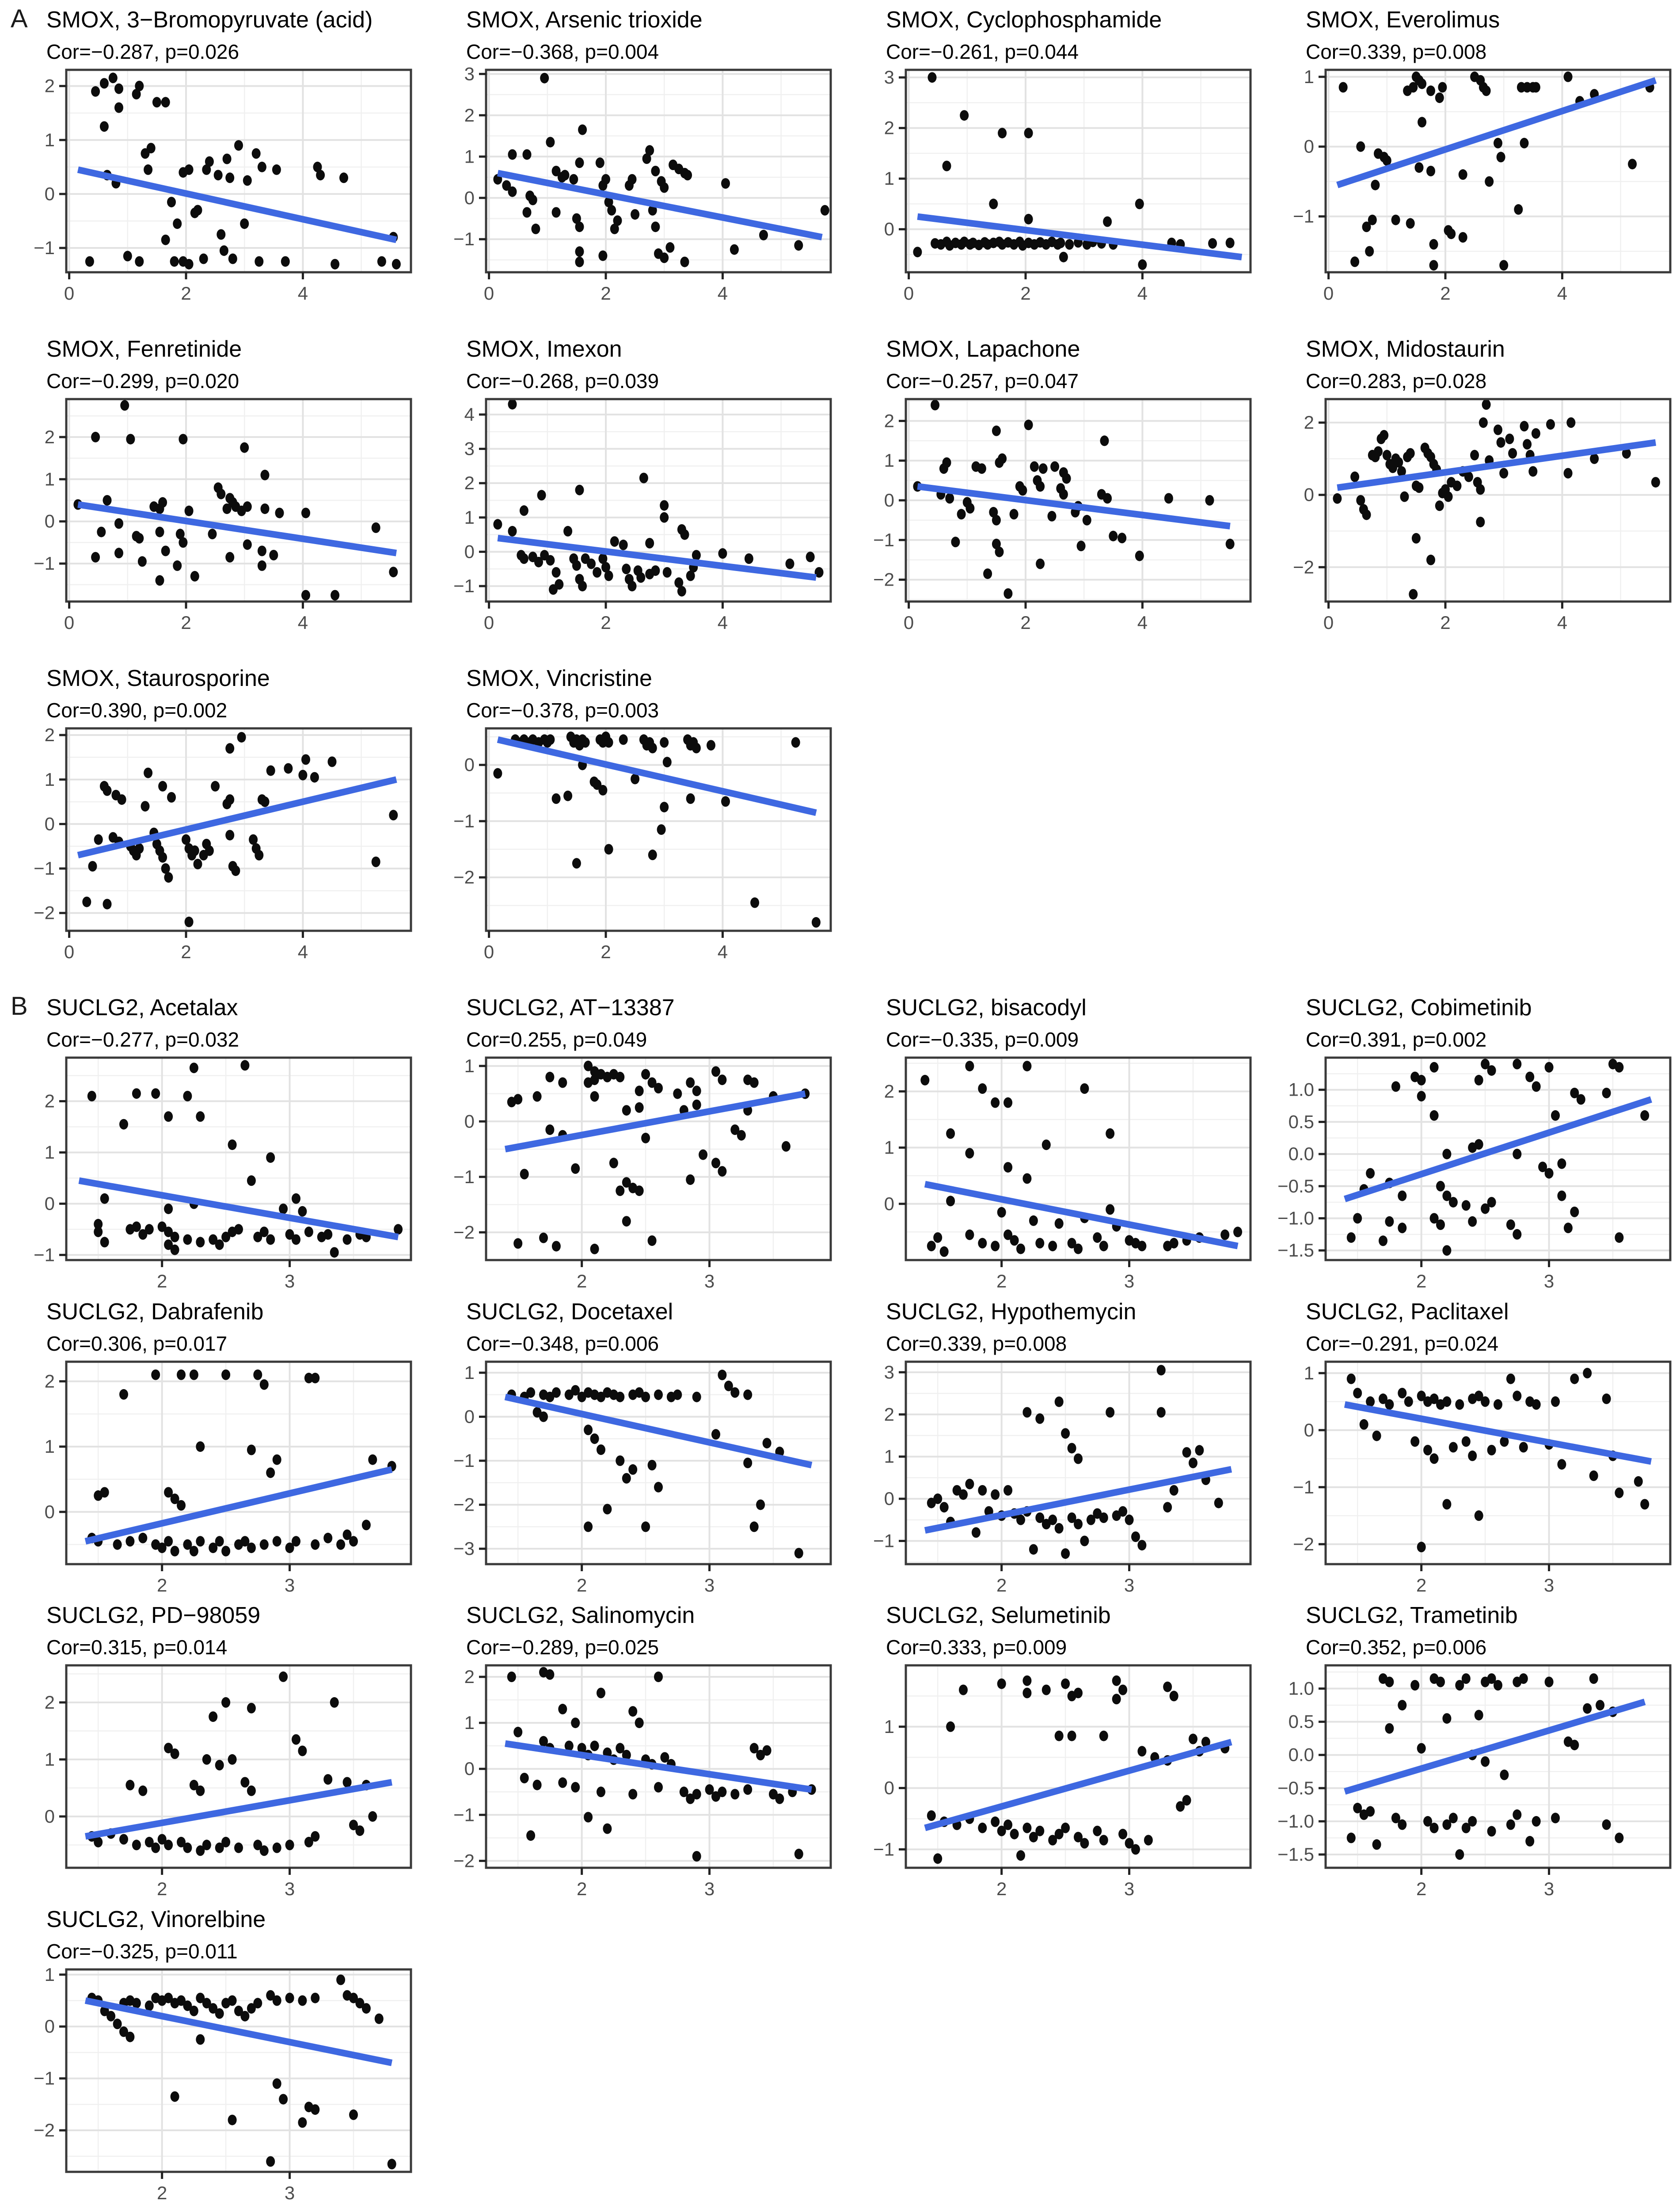 The image size is (1680, 2205). I want to click on scatter-chart-svg: 0 2 4 −2 0 2, so click(1482, 515).